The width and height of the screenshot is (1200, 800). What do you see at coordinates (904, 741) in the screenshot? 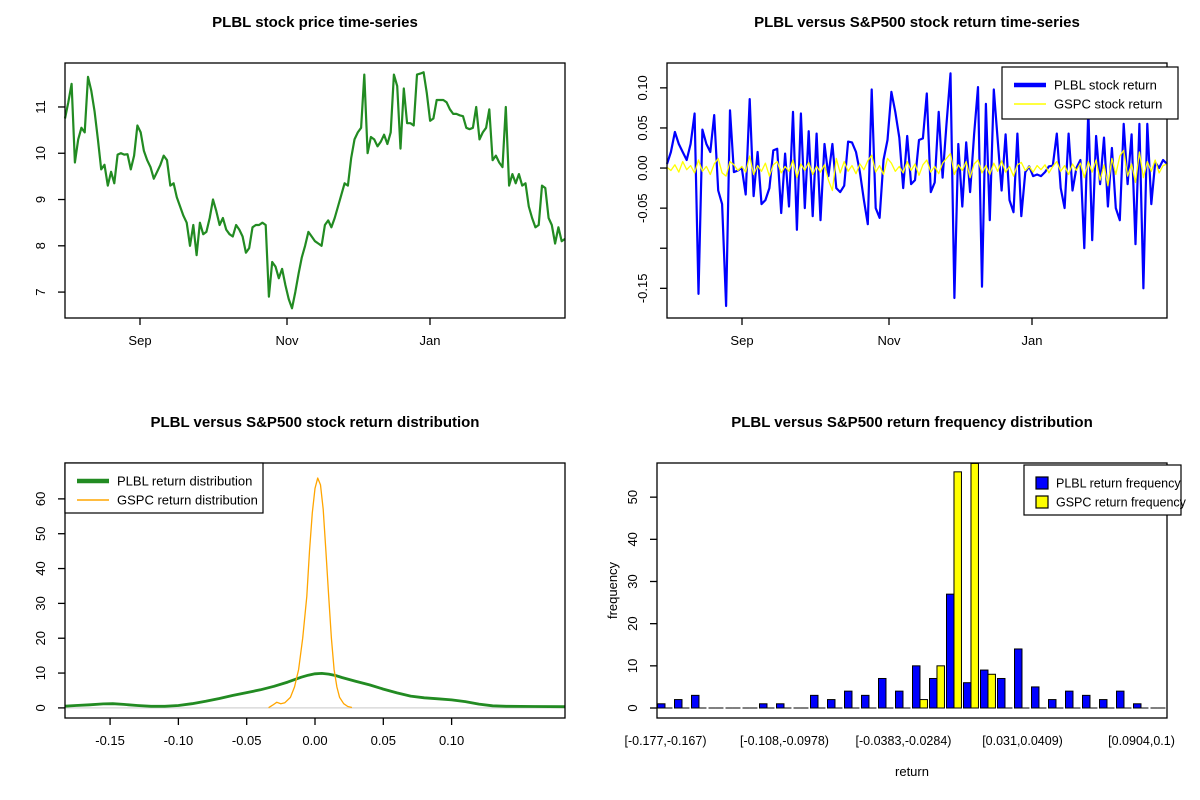
I see `x-bin-label: [-0.0383,-0.0284)` at bounding box center [904, 741].